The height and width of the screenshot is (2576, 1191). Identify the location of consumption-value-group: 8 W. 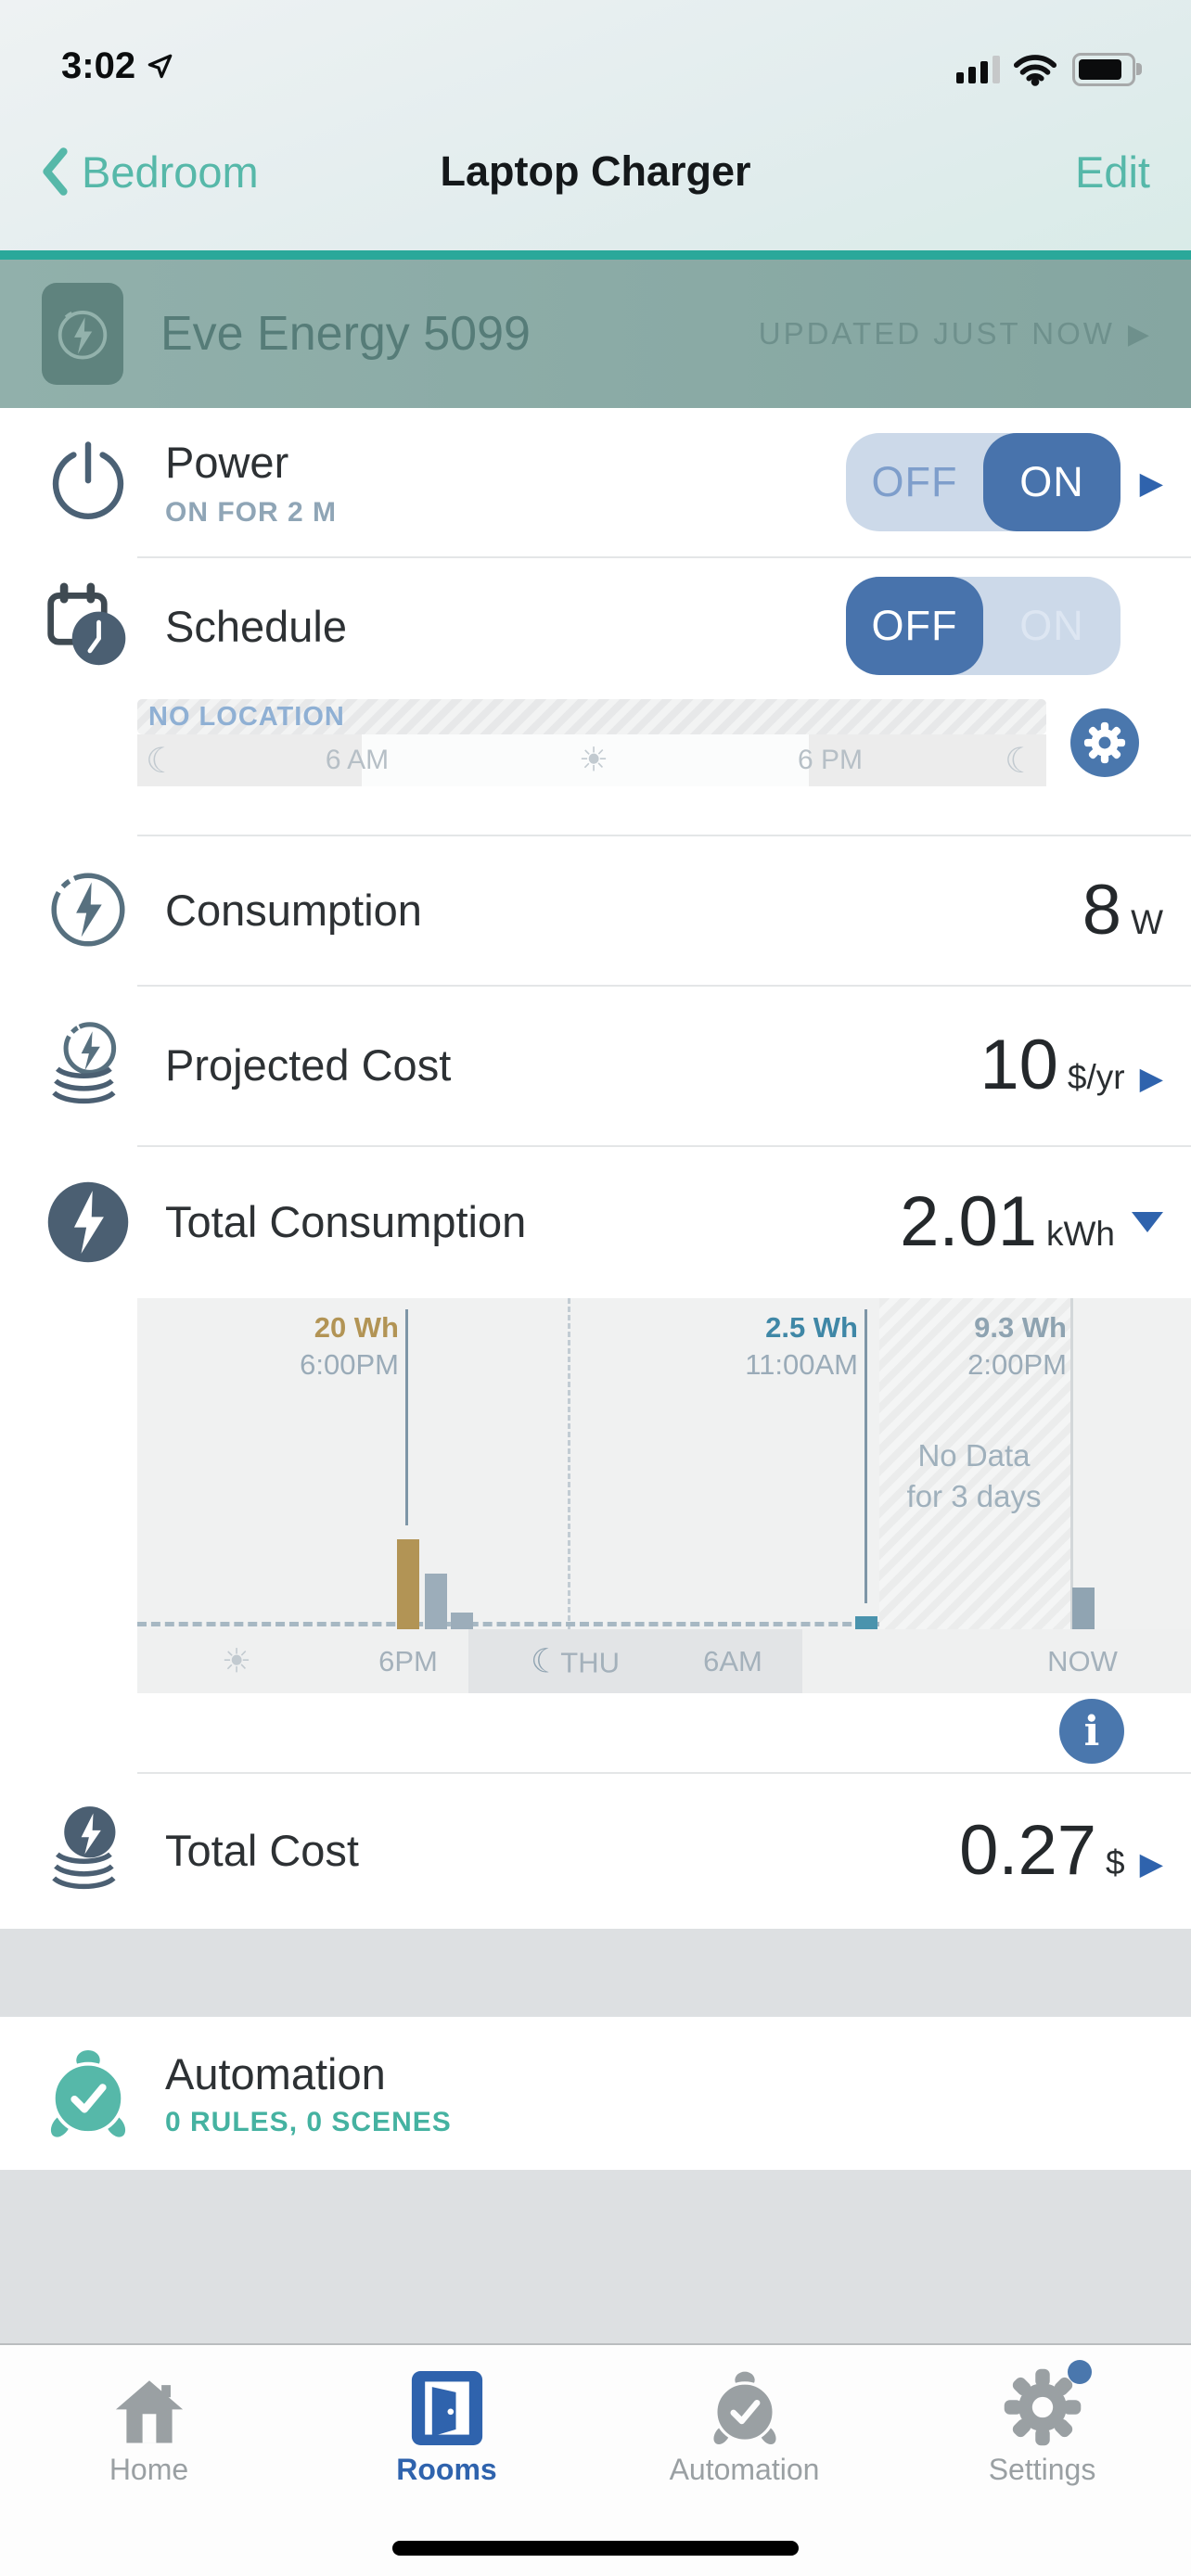
(1122, 910).